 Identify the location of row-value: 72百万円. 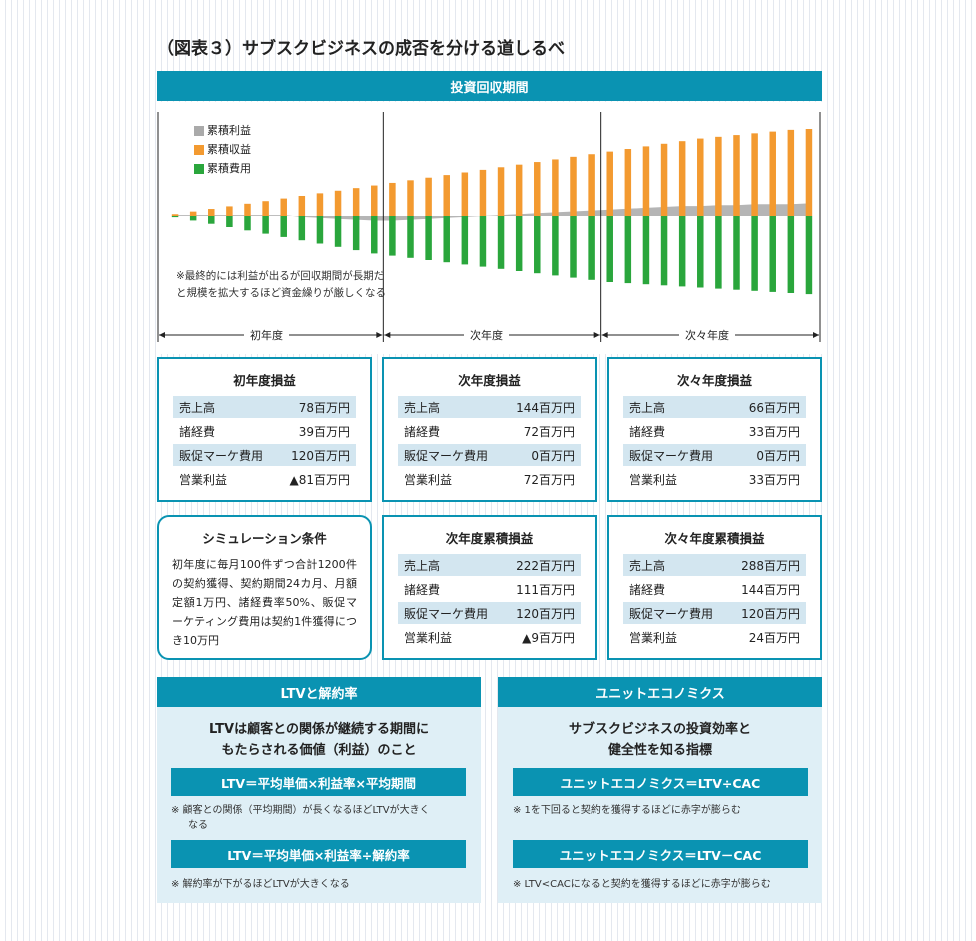
(549, 431).